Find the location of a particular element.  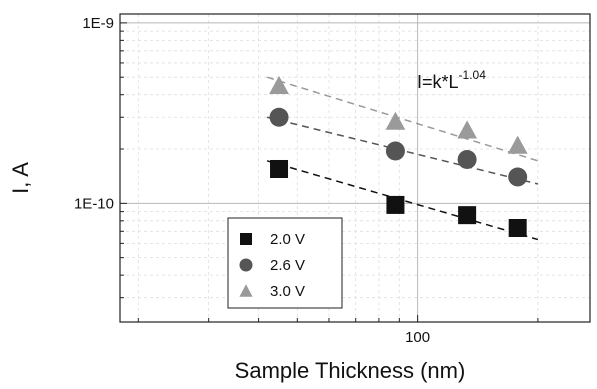

y-tick-label: 1E-9 is located at coordinates (98, 23).